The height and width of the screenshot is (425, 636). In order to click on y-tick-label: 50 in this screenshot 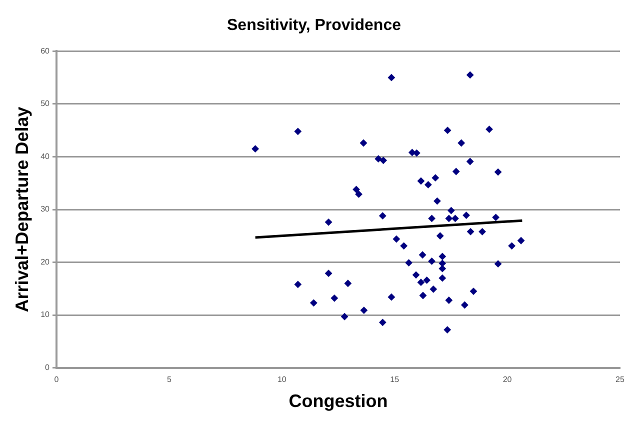, I will do `click(45, 103)`.